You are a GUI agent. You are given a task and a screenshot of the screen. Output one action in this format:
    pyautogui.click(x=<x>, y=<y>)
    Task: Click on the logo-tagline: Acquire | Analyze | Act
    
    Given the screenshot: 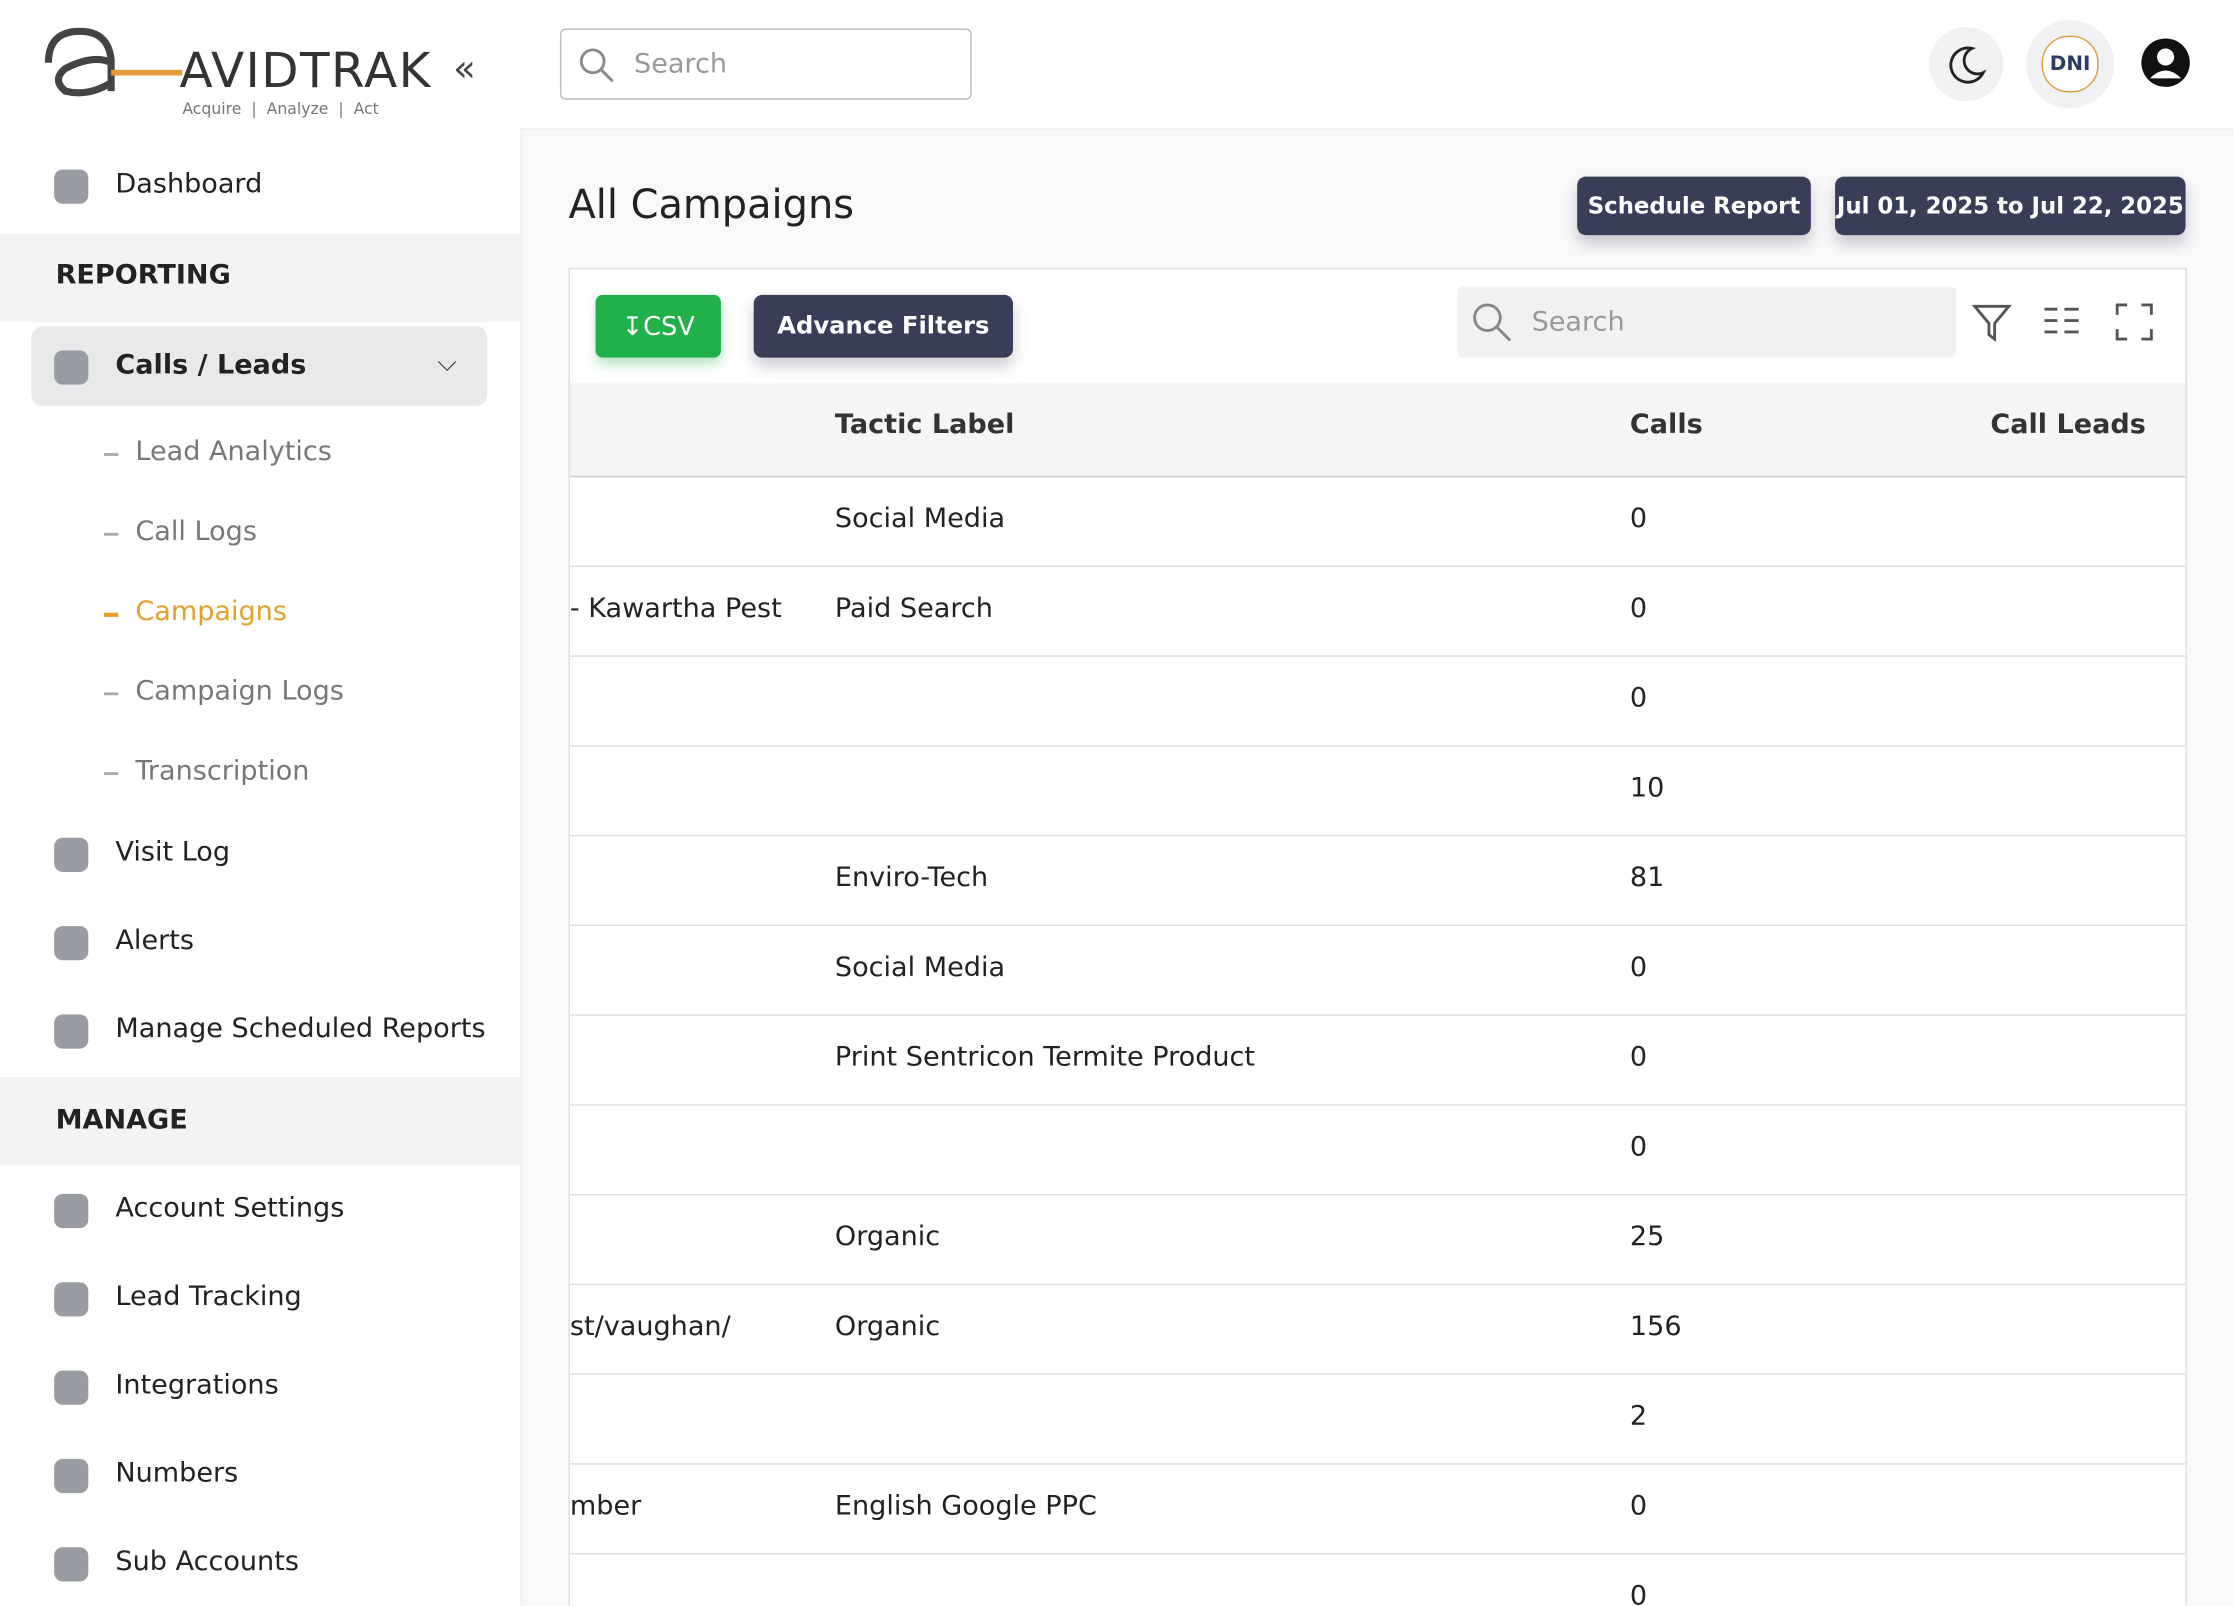 What is the action you would take?
    pyautogui.click(x=280, y=109)
    